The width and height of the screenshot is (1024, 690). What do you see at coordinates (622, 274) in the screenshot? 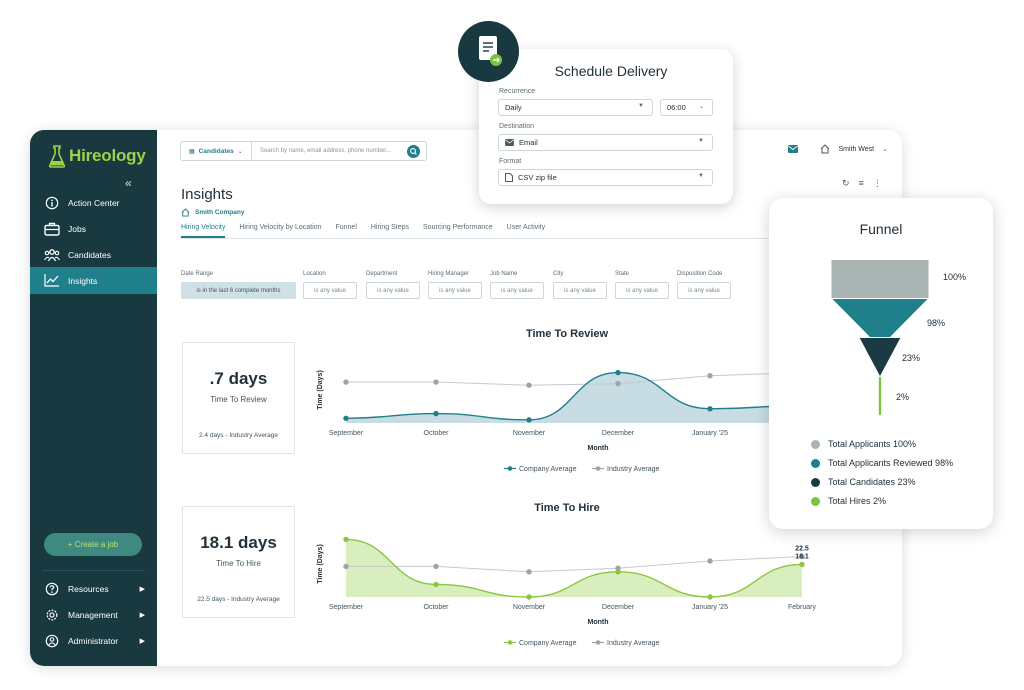
I see `filter-label: State` at bounding box center [622, 274].